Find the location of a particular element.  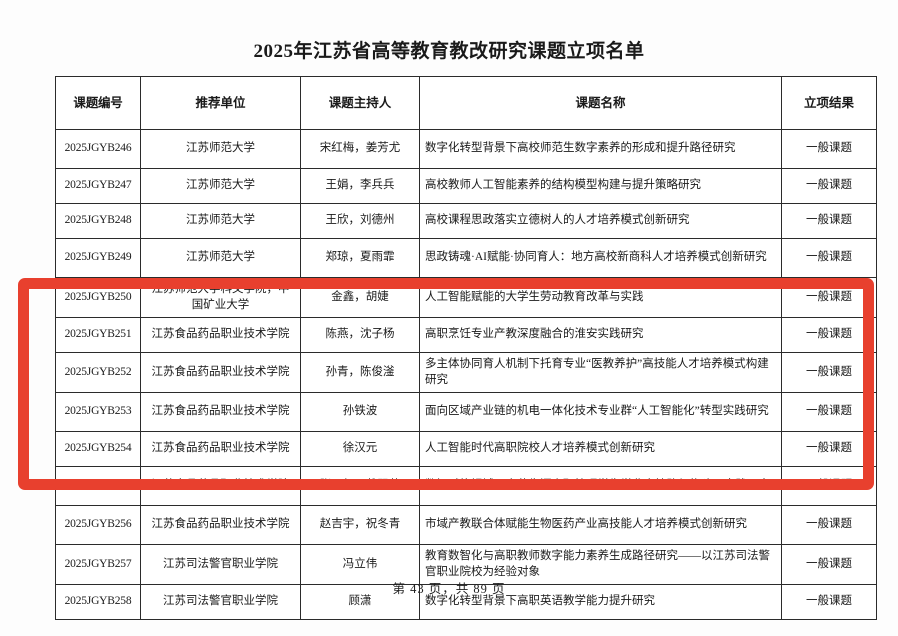

cell-name: 高校课程思政落实立德树人的人才培养模式创新研究 is located at coordinates (600, 221).